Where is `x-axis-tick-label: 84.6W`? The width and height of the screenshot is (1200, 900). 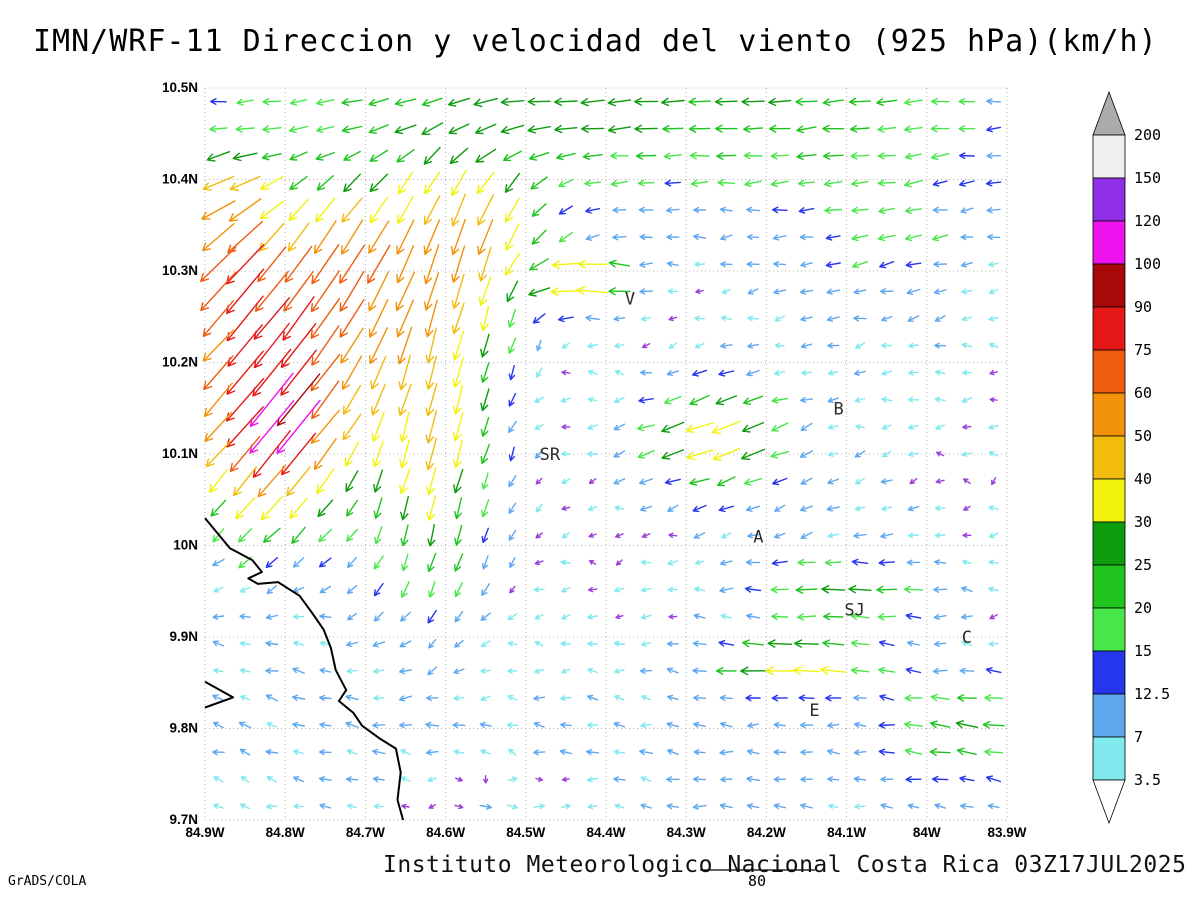 x-axis-tick-label: 84.6W is located at coordinates (445, 832).